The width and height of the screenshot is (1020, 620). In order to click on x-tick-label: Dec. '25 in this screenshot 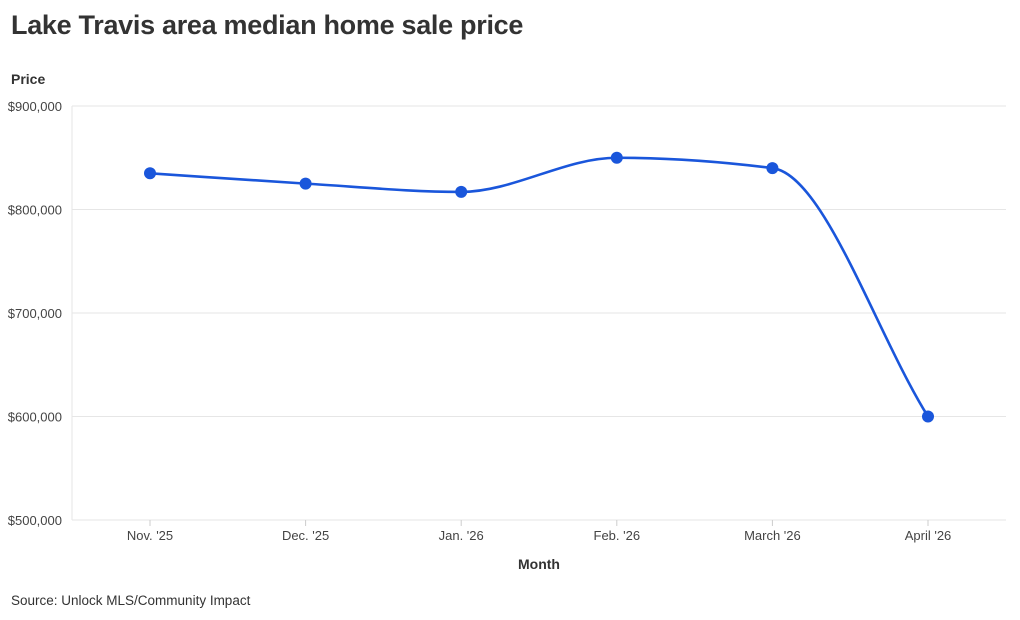, I will do `click(305, 535)`.